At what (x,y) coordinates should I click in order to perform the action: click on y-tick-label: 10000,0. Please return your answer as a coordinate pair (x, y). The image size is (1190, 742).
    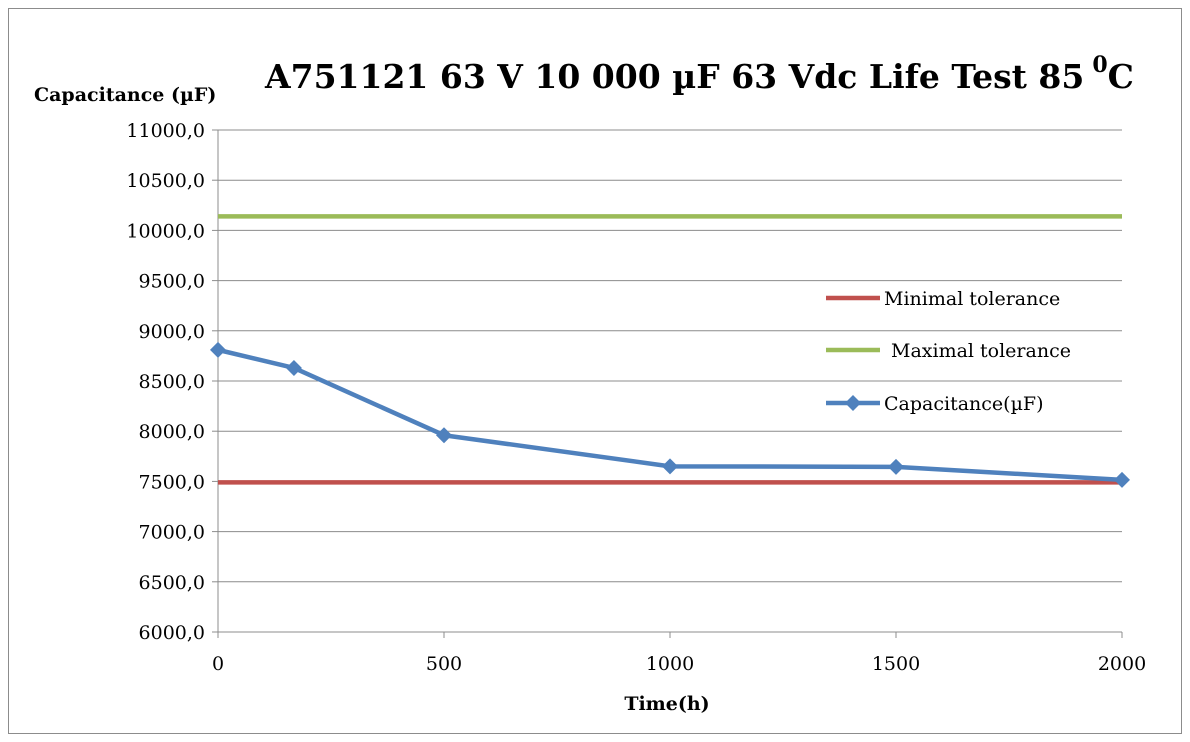
    Looking at the image, I should click on (165, 231).